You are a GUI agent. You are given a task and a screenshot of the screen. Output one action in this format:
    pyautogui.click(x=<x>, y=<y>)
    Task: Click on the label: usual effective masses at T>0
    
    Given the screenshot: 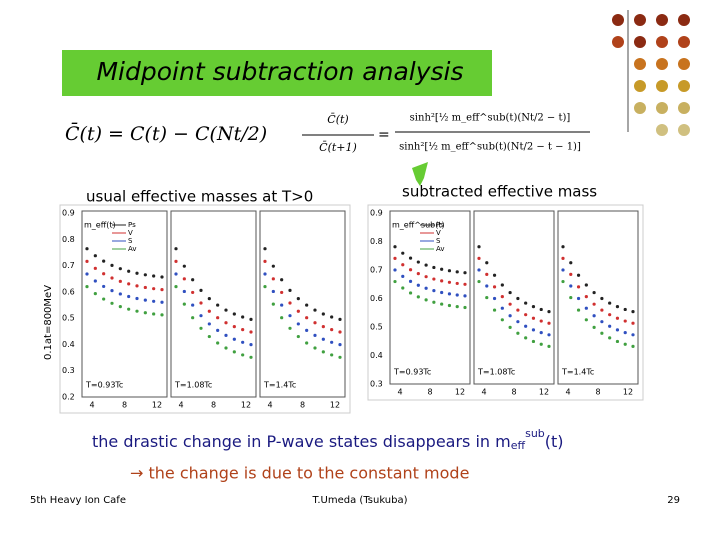 What is the action you would take?
    pyautogui.click(x=199, y=197)
    